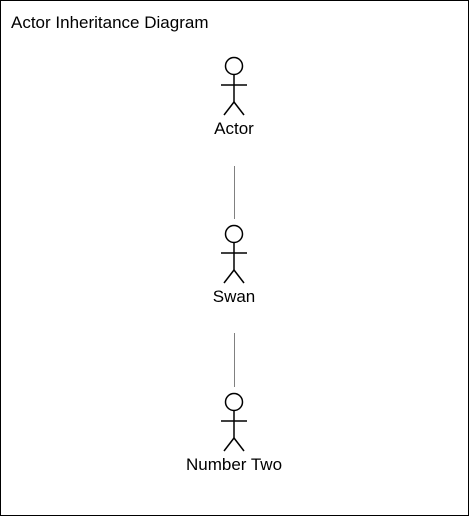  What do you see at coordinates (234, 296) in the screenshot?
I see `actor-label-swan: Swan` at bounding box center [234, 296].